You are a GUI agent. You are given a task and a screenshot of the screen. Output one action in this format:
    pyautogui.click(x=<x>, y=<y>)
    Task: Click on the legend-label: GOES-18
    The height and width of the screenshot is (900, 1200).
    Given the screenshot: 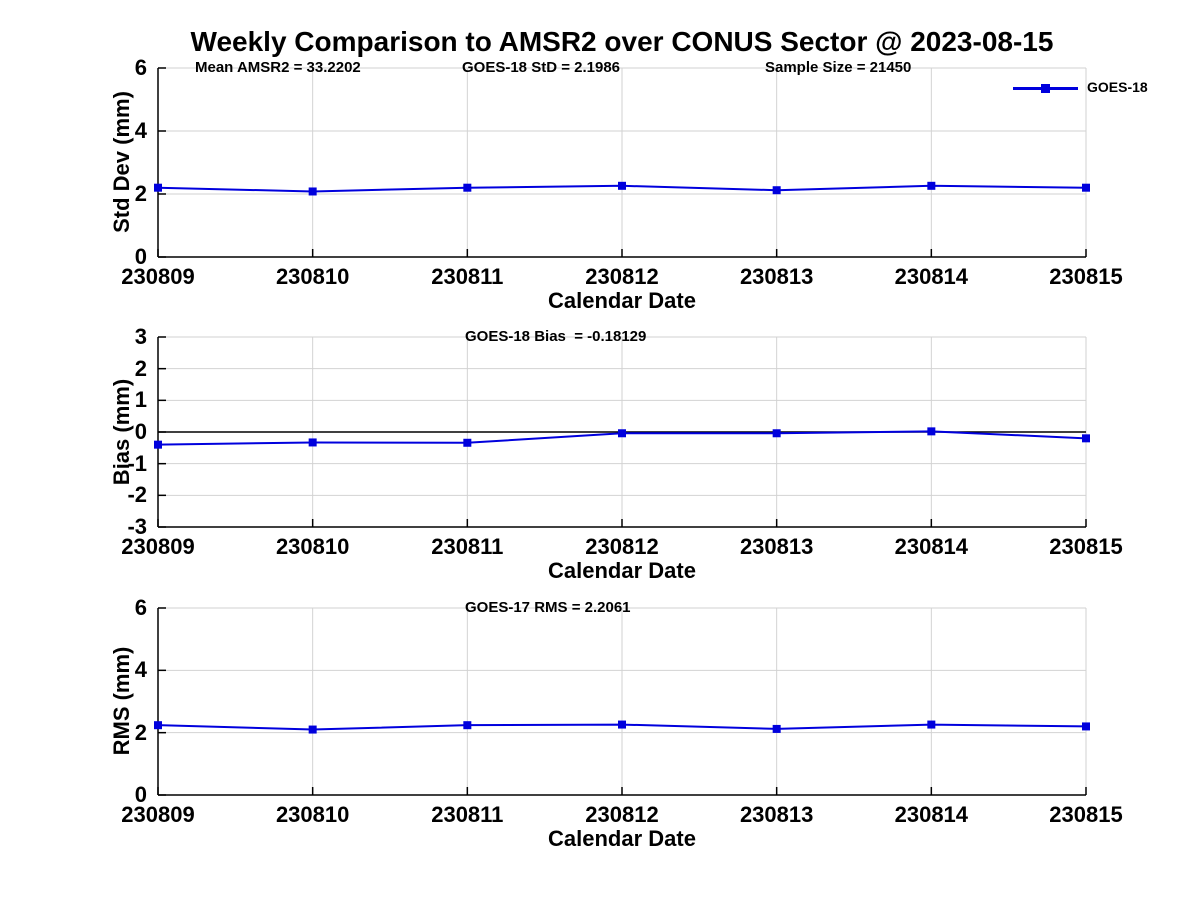 What is the action you would take?
    pyautogui.click(x=1117, y=87)
    